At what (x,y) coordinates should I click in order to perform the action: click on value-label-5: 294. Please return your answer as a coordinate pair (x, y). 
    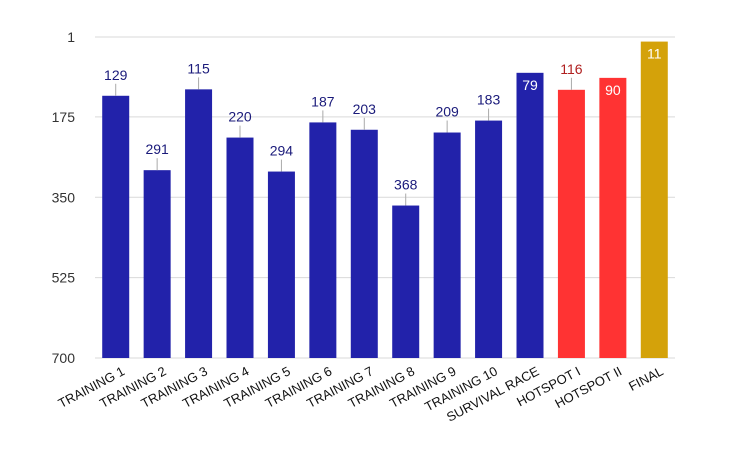
    Looking at the image, I should click on (282, 151).